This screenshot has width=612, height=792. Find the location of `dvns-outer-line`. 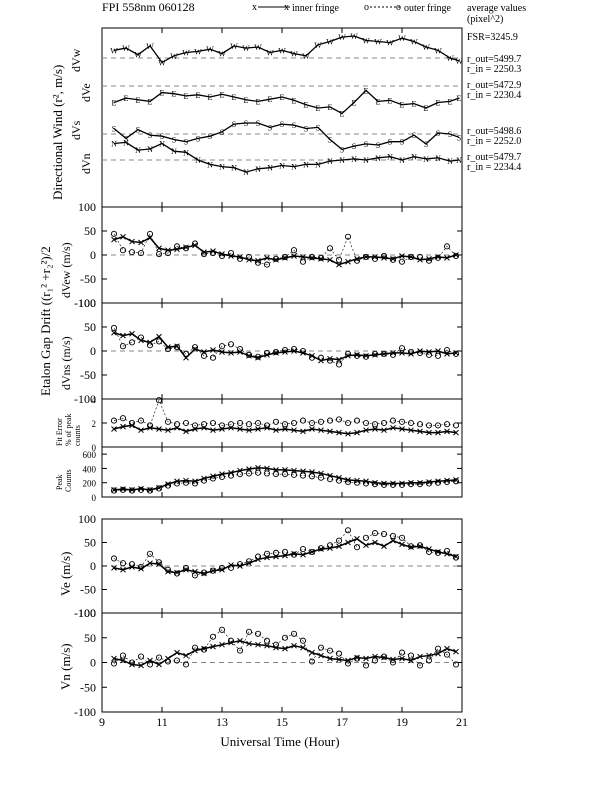

dvns-outer-line is located at coordinates (285, 346).